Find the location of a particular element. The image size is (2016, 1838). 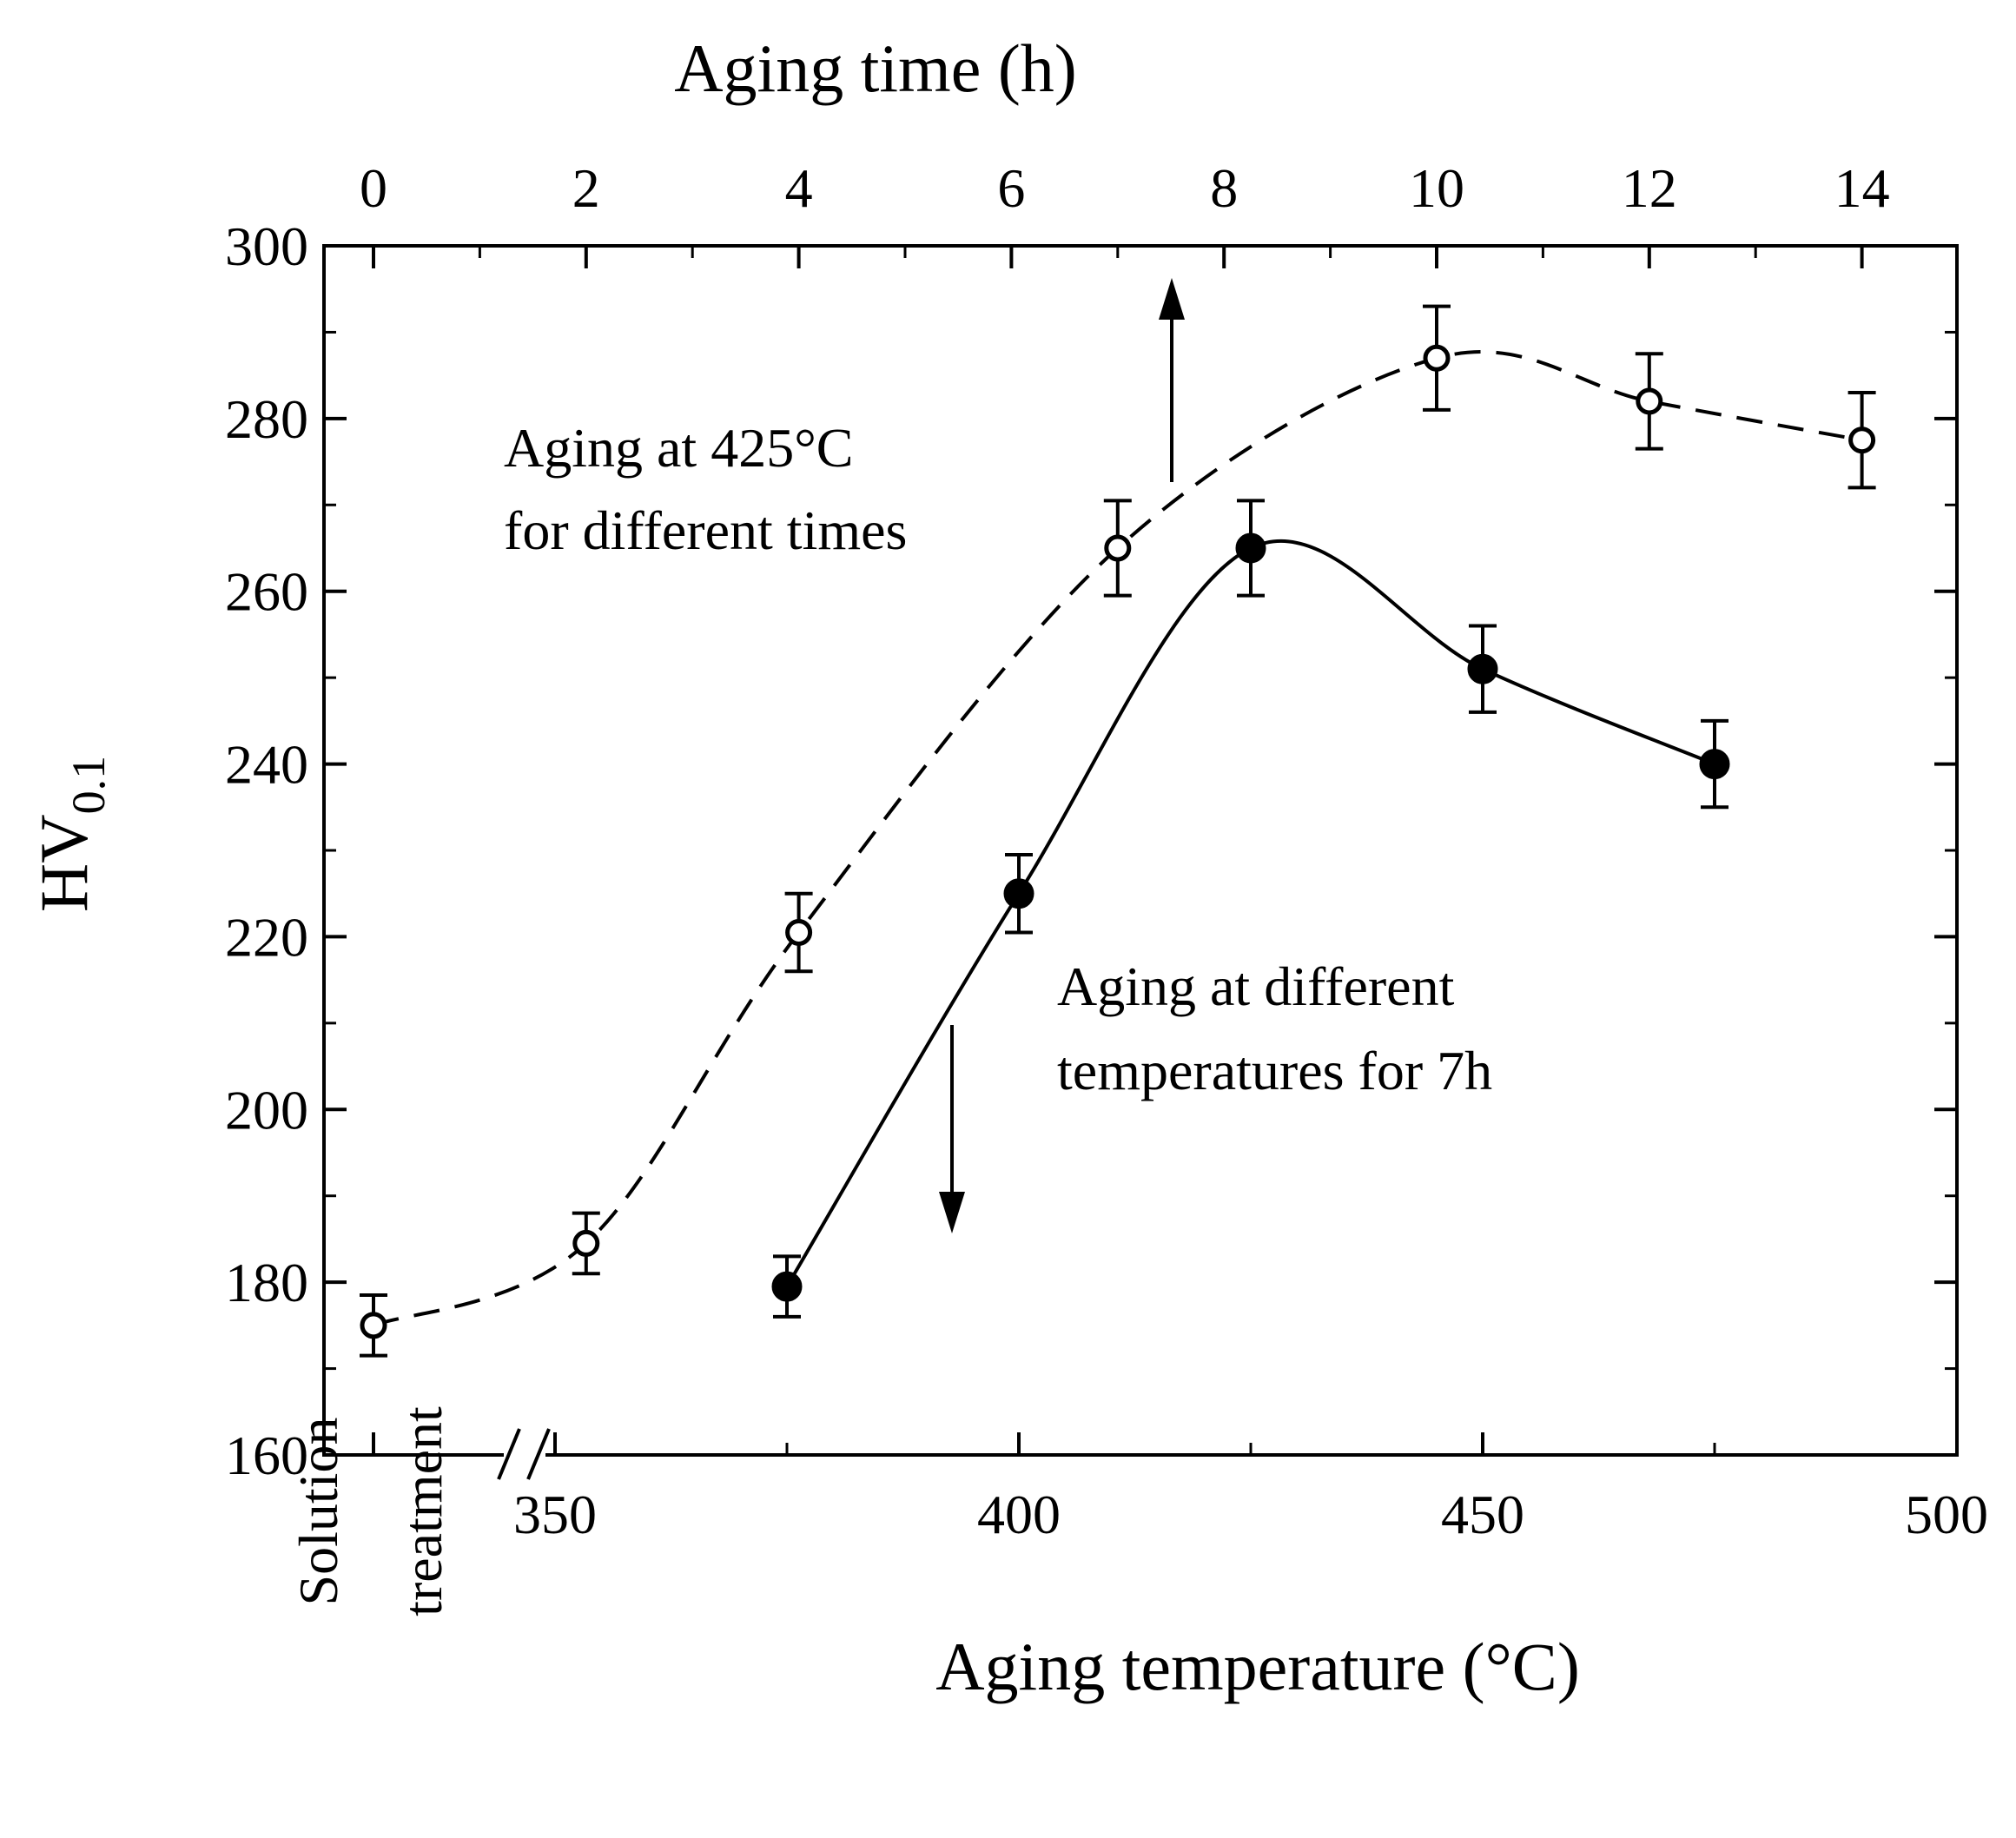

arrow-down-head is located at coordinates (952, 1212).